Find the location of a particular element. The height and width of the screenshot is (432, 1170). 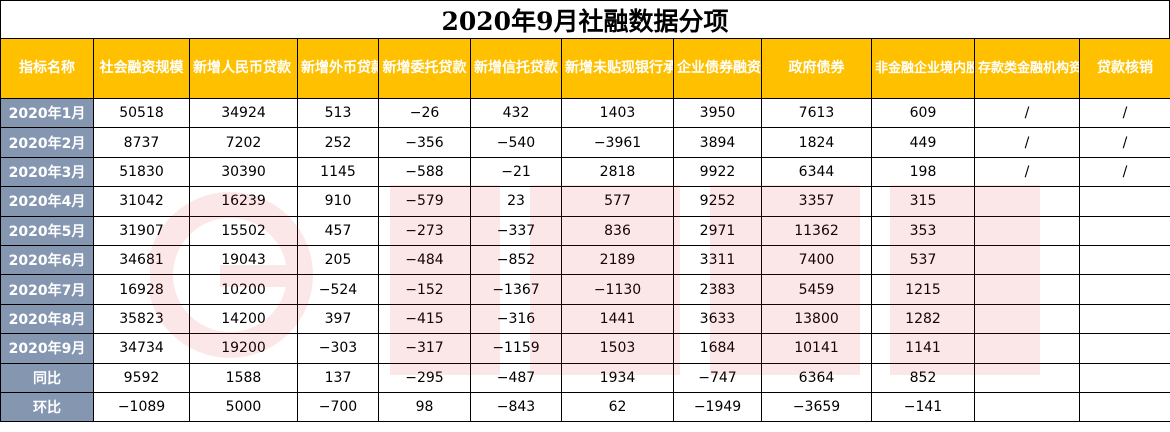

row-label: 2020年5月 is located at coordinates (47, 230).